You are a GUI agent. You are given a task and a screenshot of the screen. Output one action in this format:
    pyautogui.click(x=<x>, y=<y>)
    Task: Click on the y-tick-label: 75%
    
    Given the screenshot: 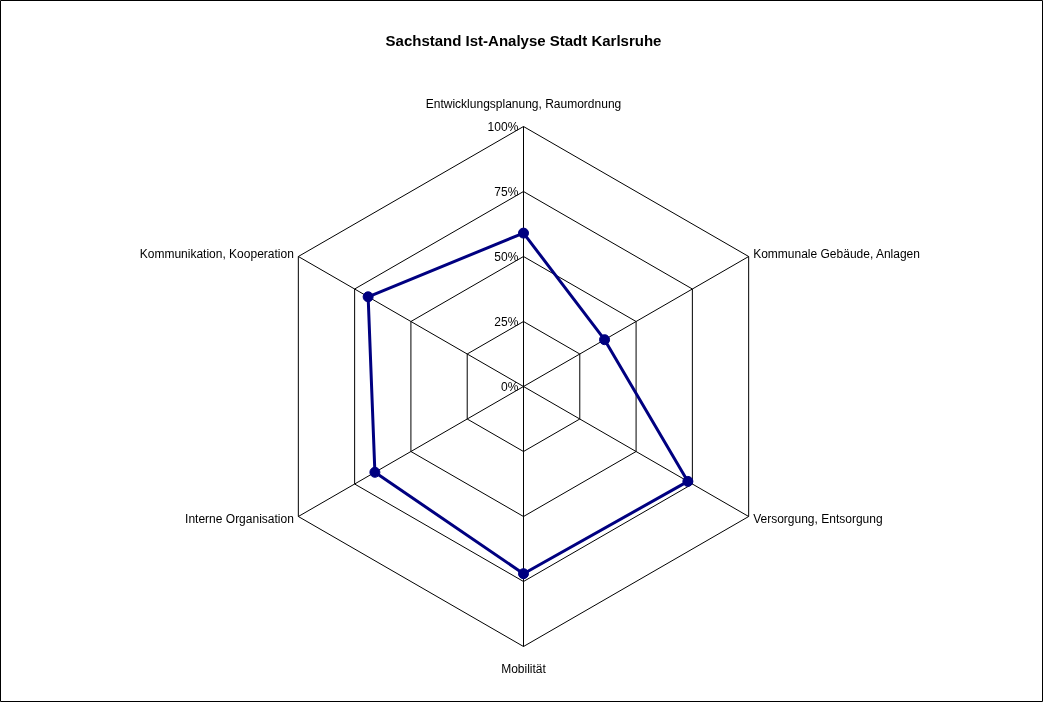 What is the action you would take?
    pyautogui.click(x=506, y=191)
    